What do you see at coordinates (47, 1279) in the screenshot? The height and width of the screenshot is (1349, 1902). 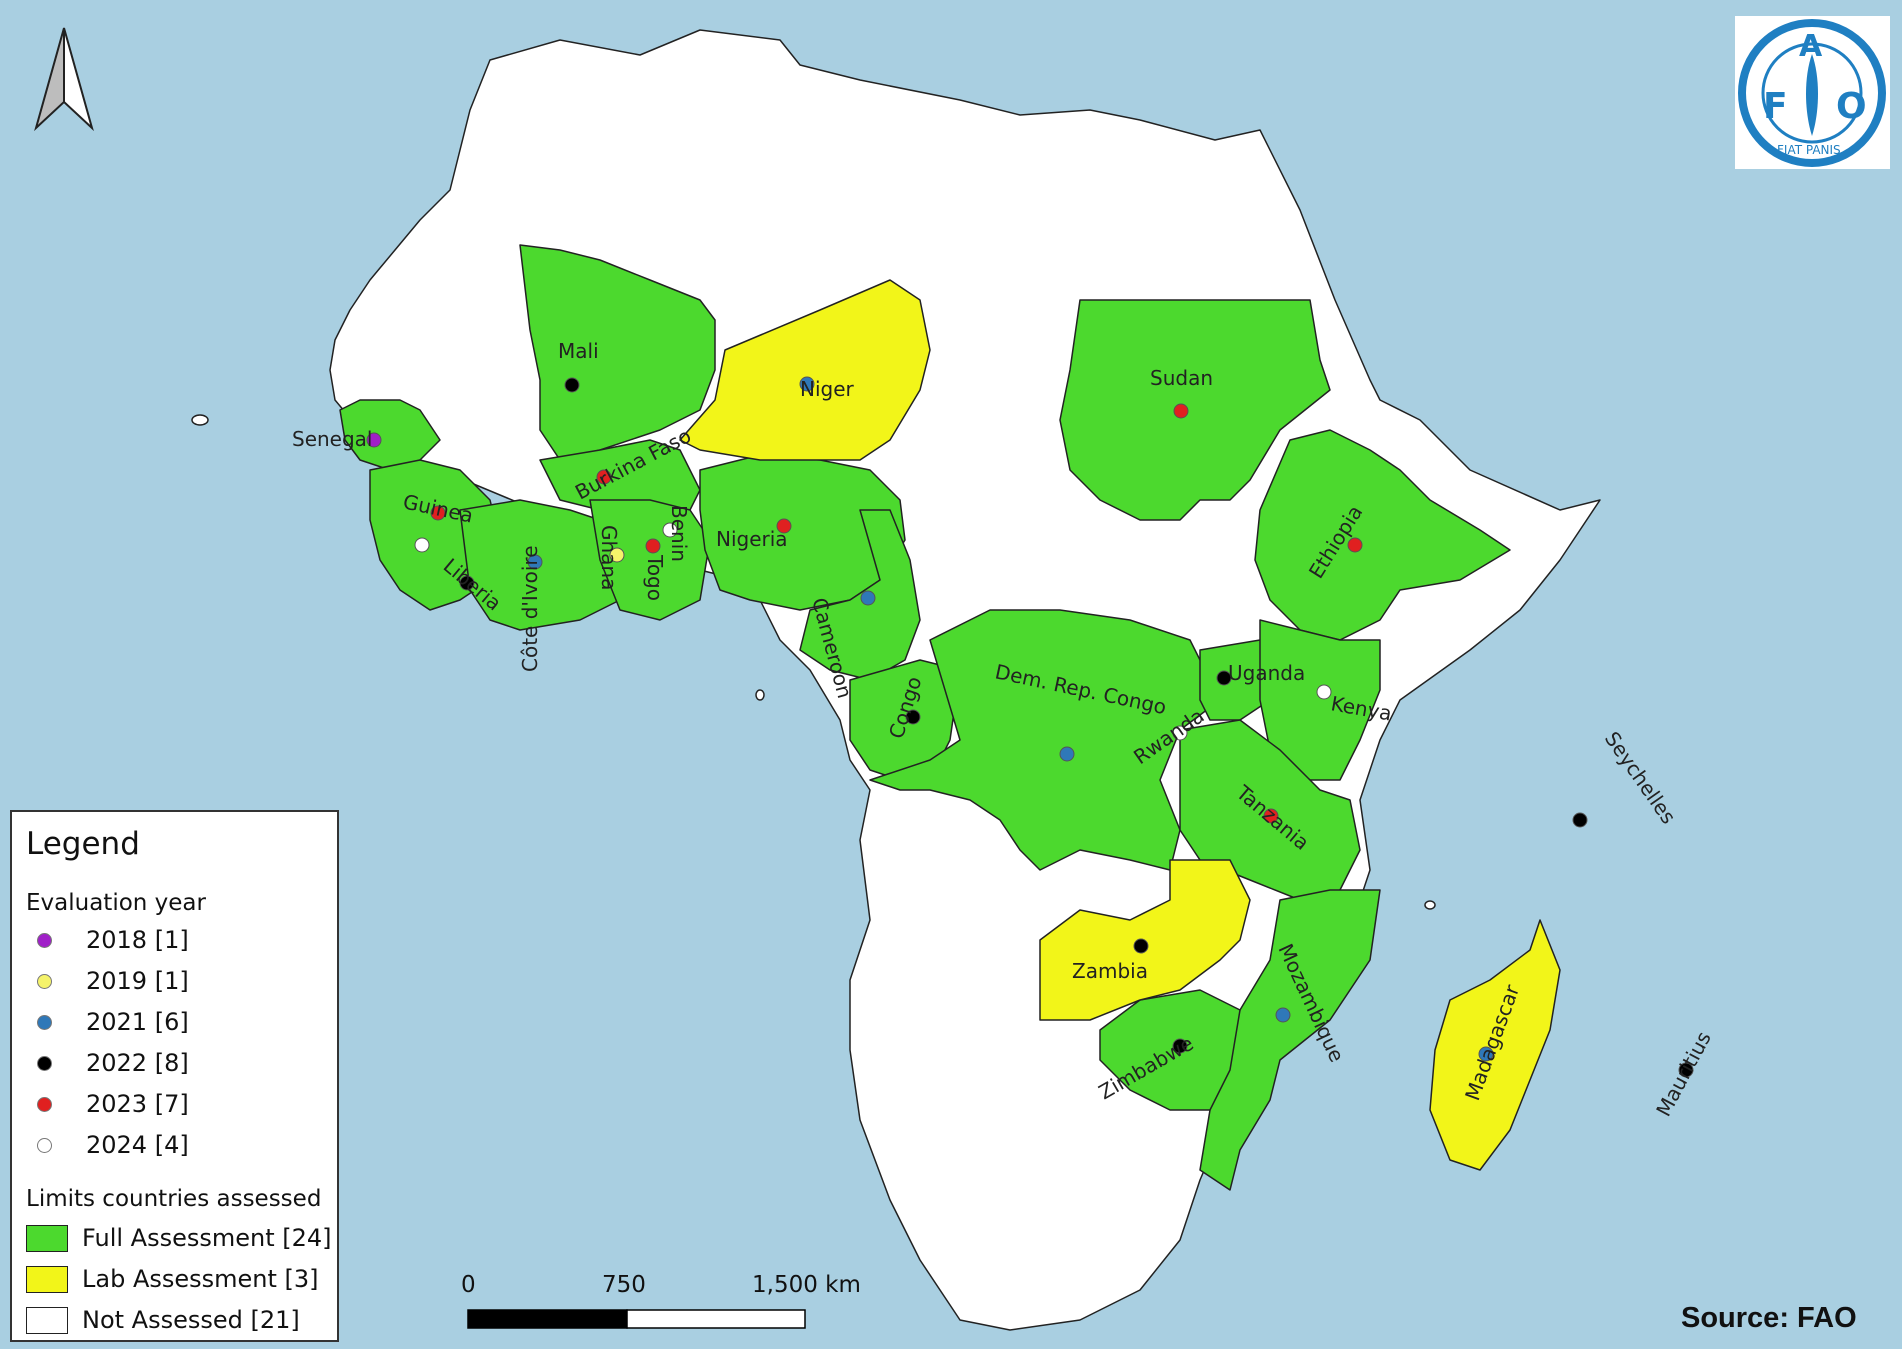 I see `legend-swatch-lab` at bounding box center [47, 1279].